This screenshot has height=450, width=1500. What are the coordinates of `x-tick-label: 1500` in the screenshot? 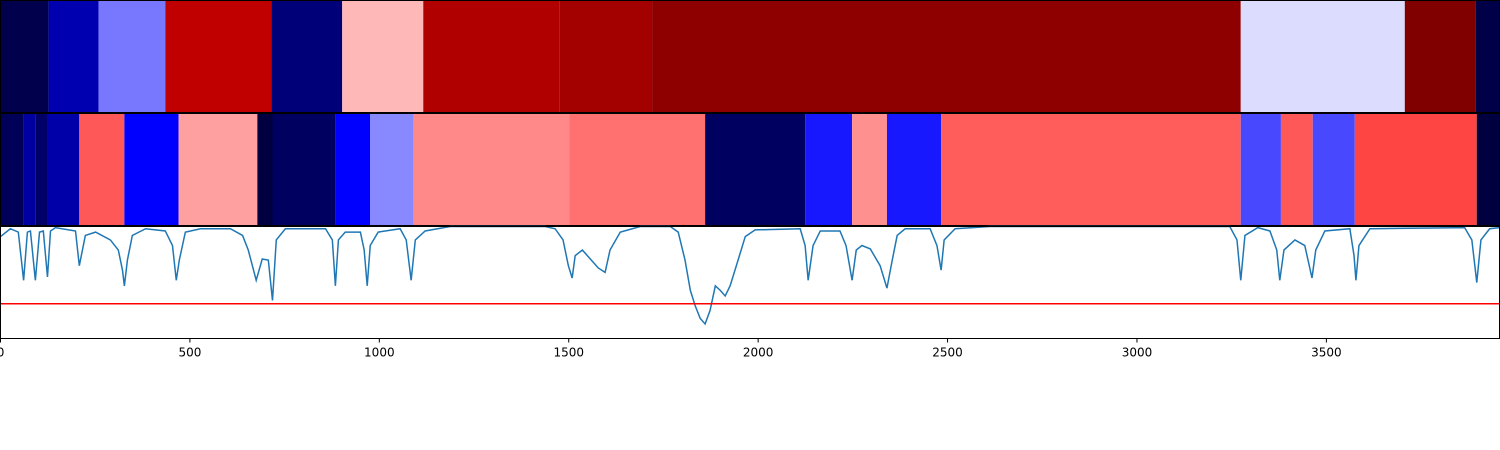 It's located at (568, 353).